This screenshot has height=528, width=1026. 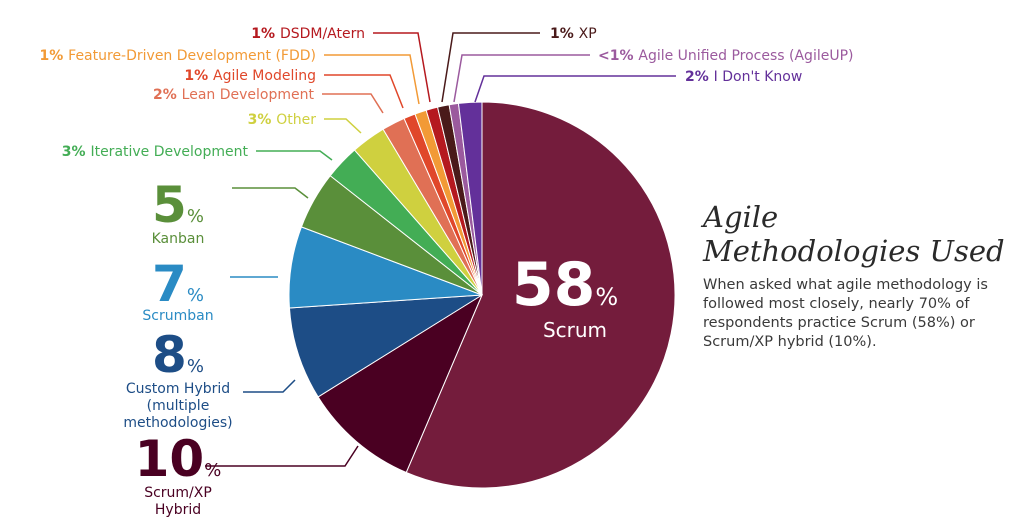 What do you see at coordinates (264, 76) in the screenshot?
I see `label-agile-modeling-text: Agile Modeling` at bounding box center [264, 76].